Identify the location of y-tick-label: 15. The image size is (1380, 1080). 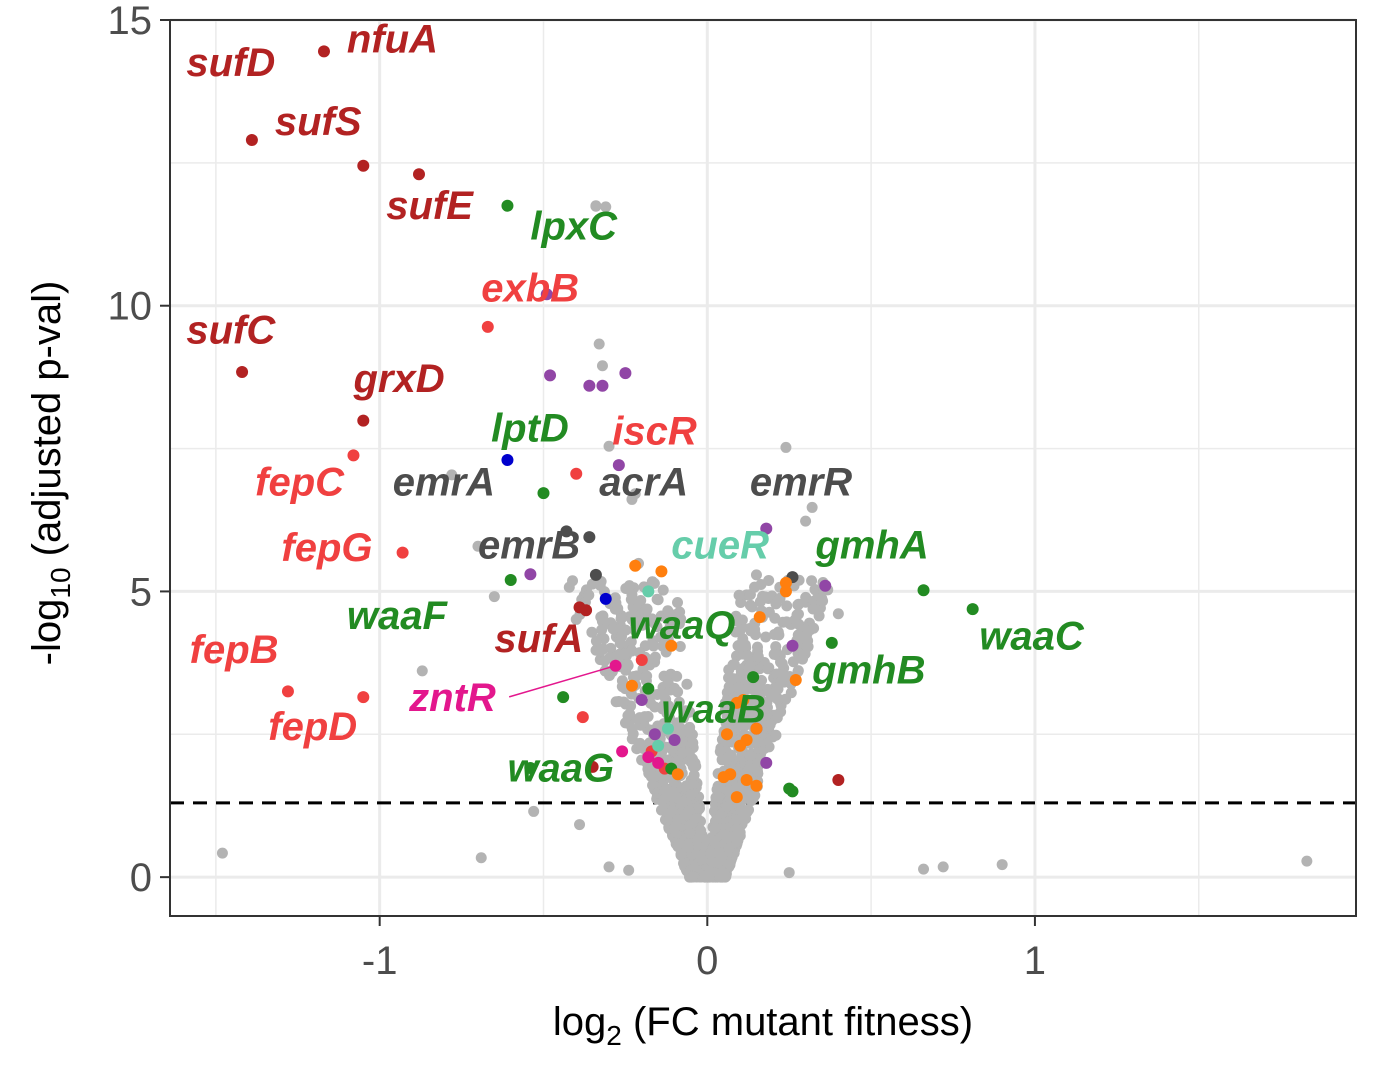
(130, 21).